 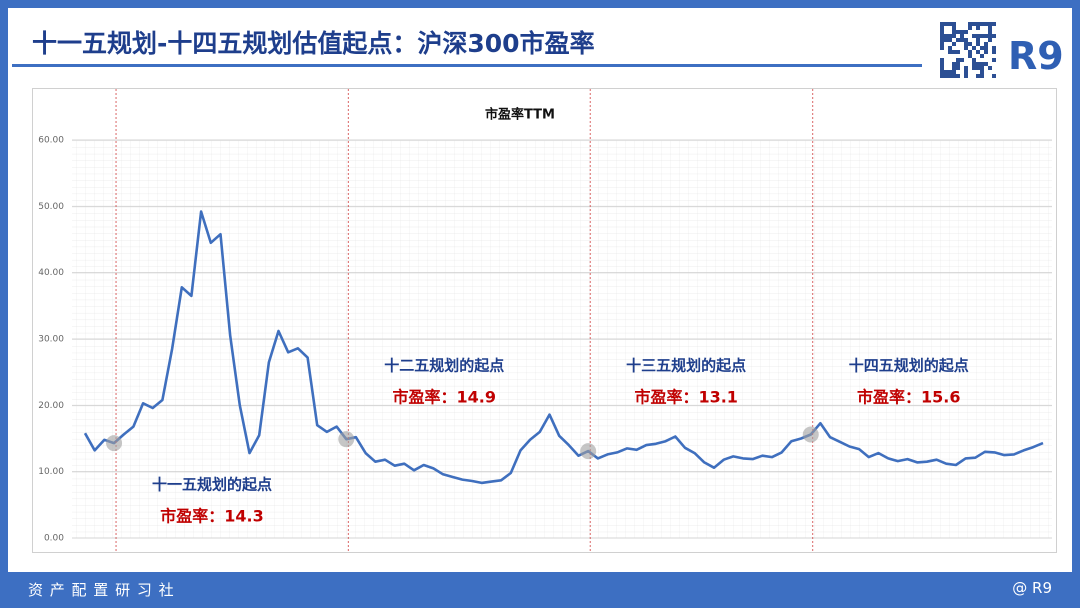 I want to click on annotation-title: 十二五规划的起点, so click(x=444, y=366).